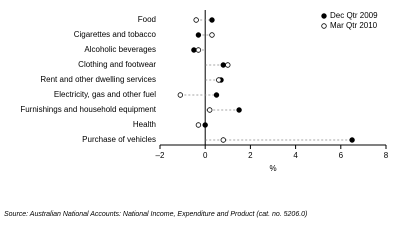 The width and height of the screenshot is (397, 240). Describe the element at coordinates (117, 64) in the screenshot. I see `category-label: Clothing and footwear` at that location.